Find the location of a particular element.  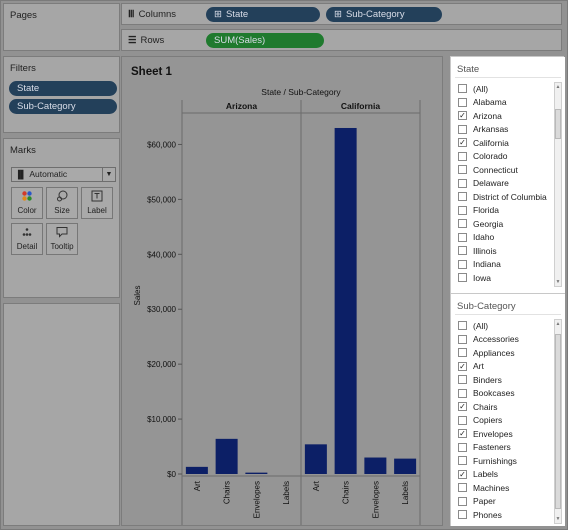

state-filter-title: State is located at coordinates (468, 69).